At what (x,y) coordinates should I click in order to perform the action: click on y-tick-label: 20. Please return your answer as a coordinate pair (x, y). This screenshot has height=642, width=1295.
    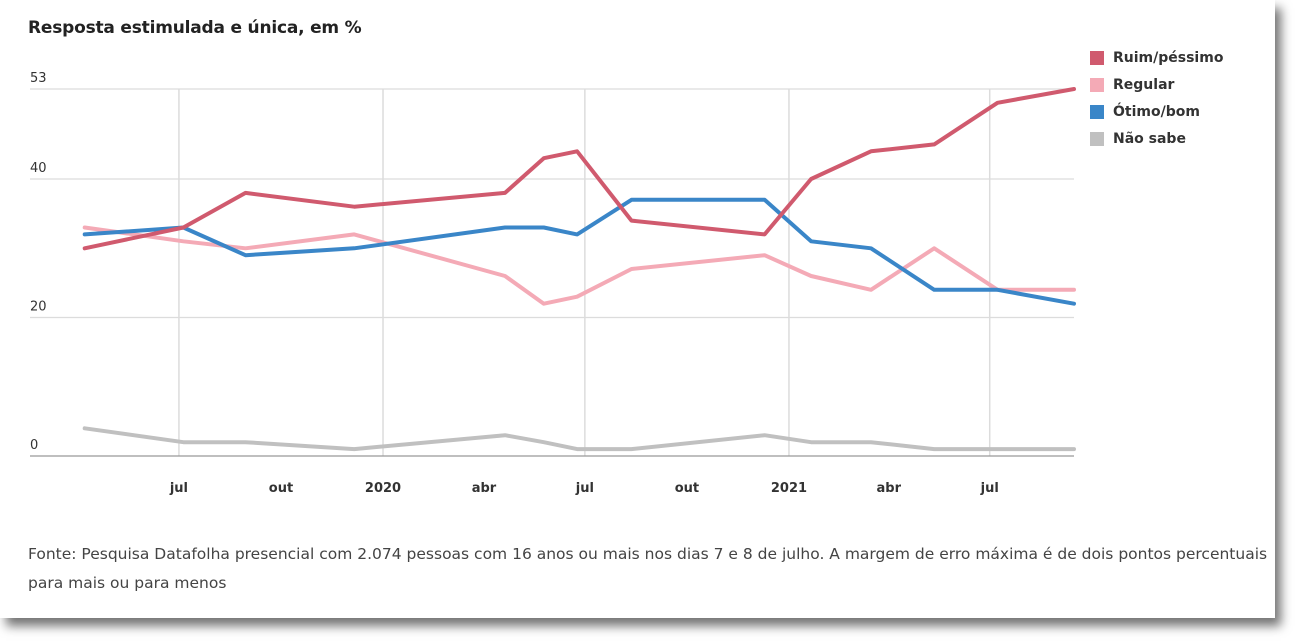
    Looking at the image, I should click on (38, 307).